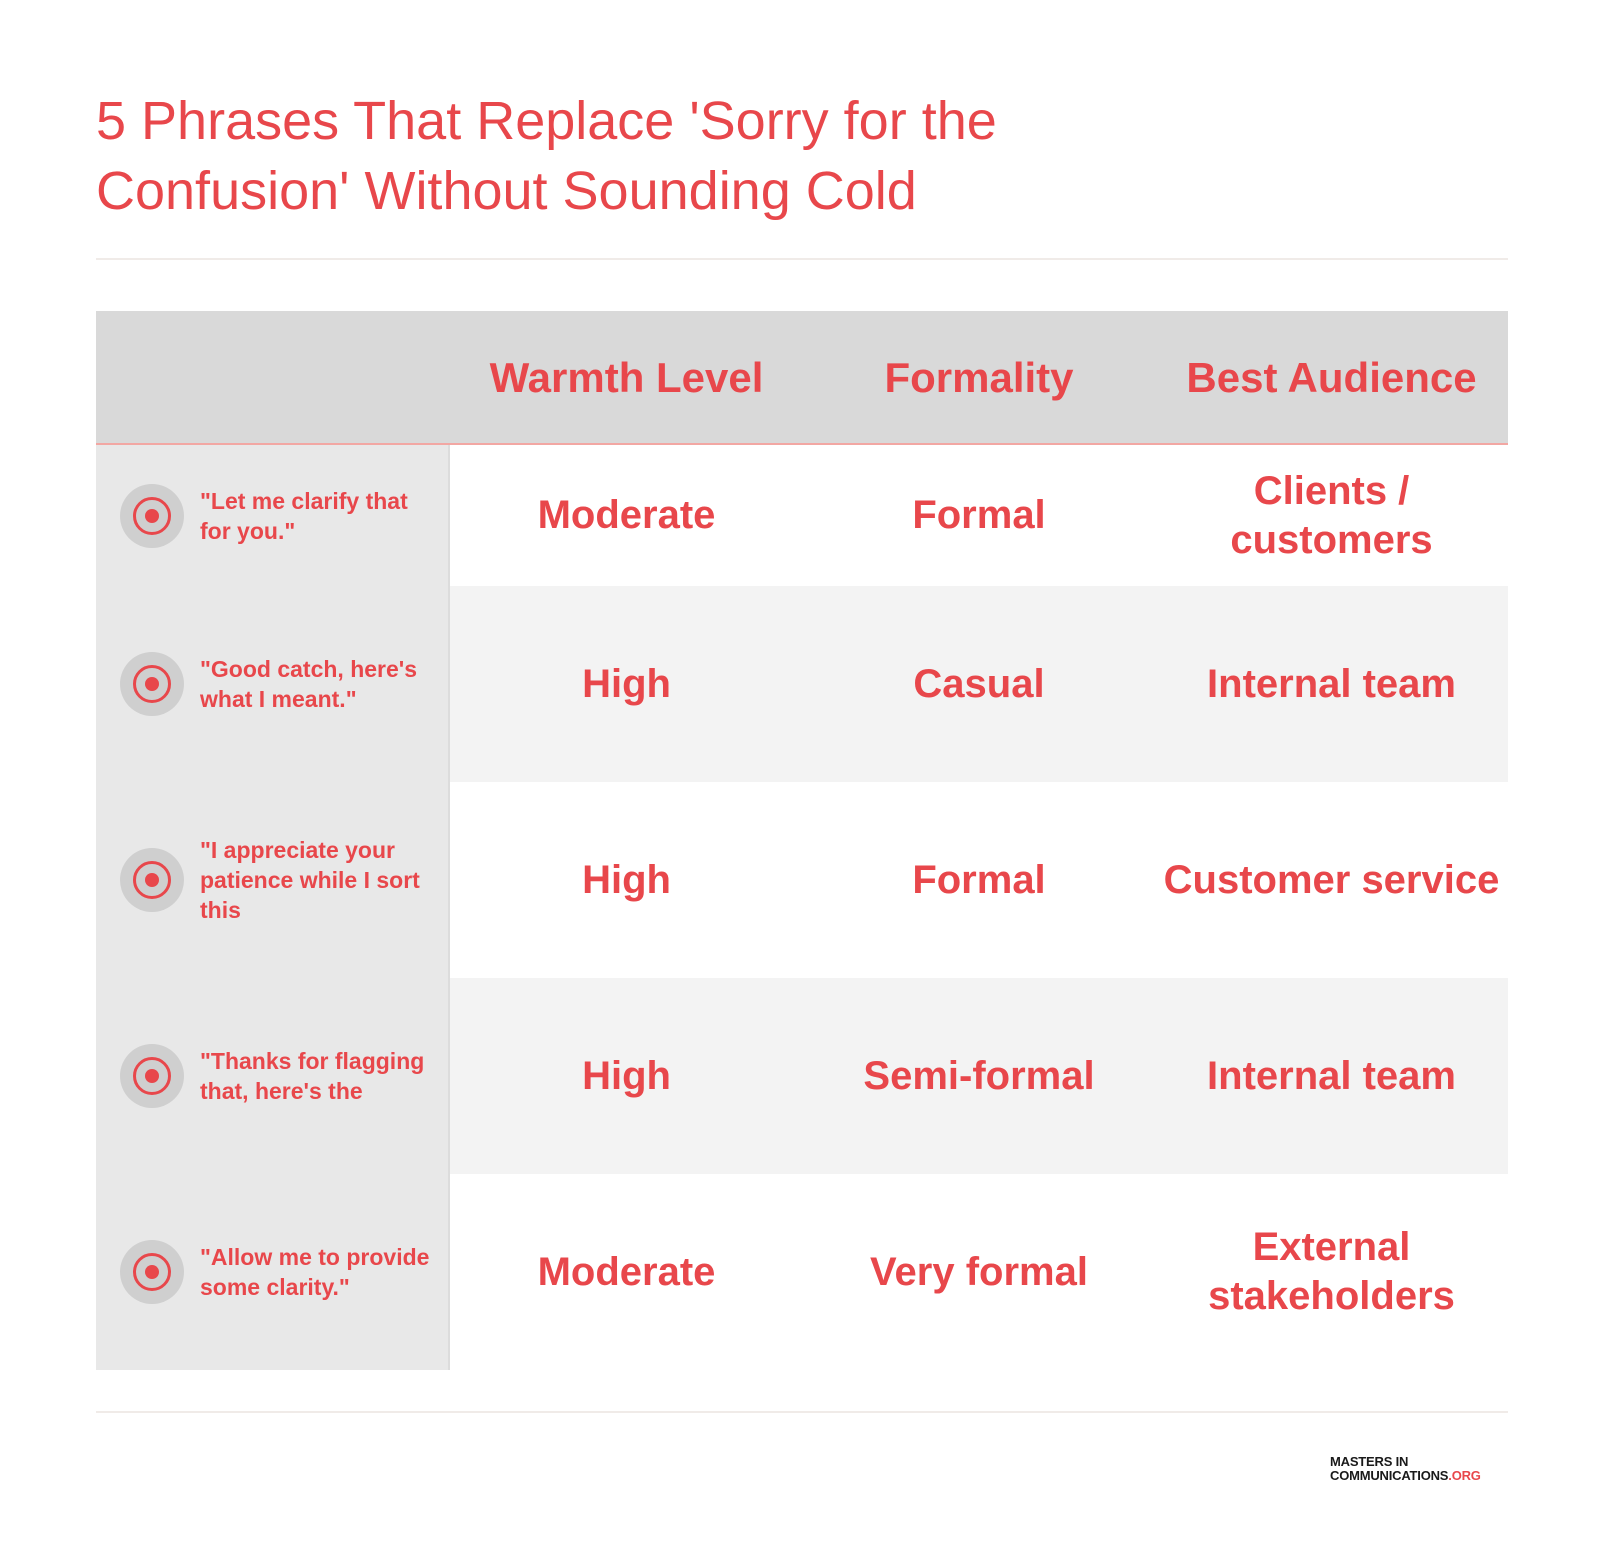 The image size is (1600, 1566). Describe the element at coordinates (1331, 879) in the screenshot. I see `audience-cell: Customer service` at that location.